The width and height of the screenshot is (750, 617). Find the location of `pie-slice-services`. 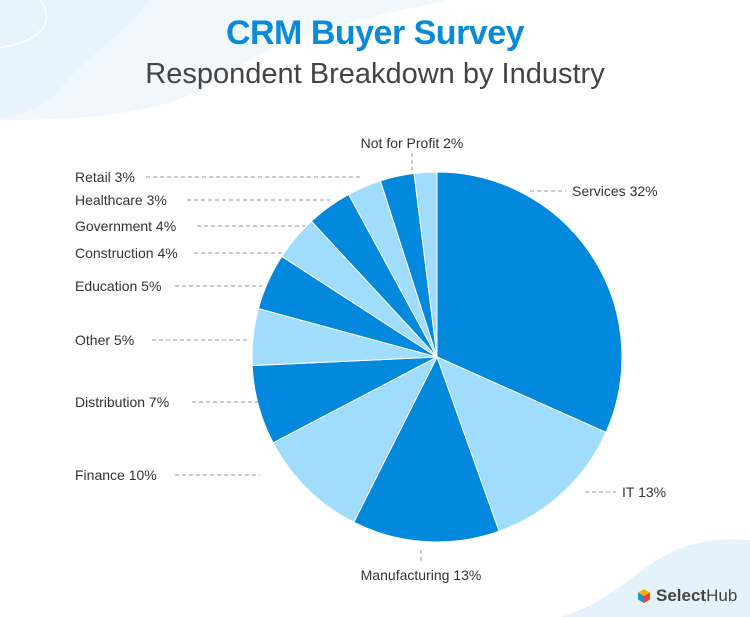

pie-slice-services is located at coordinates (529, 302).